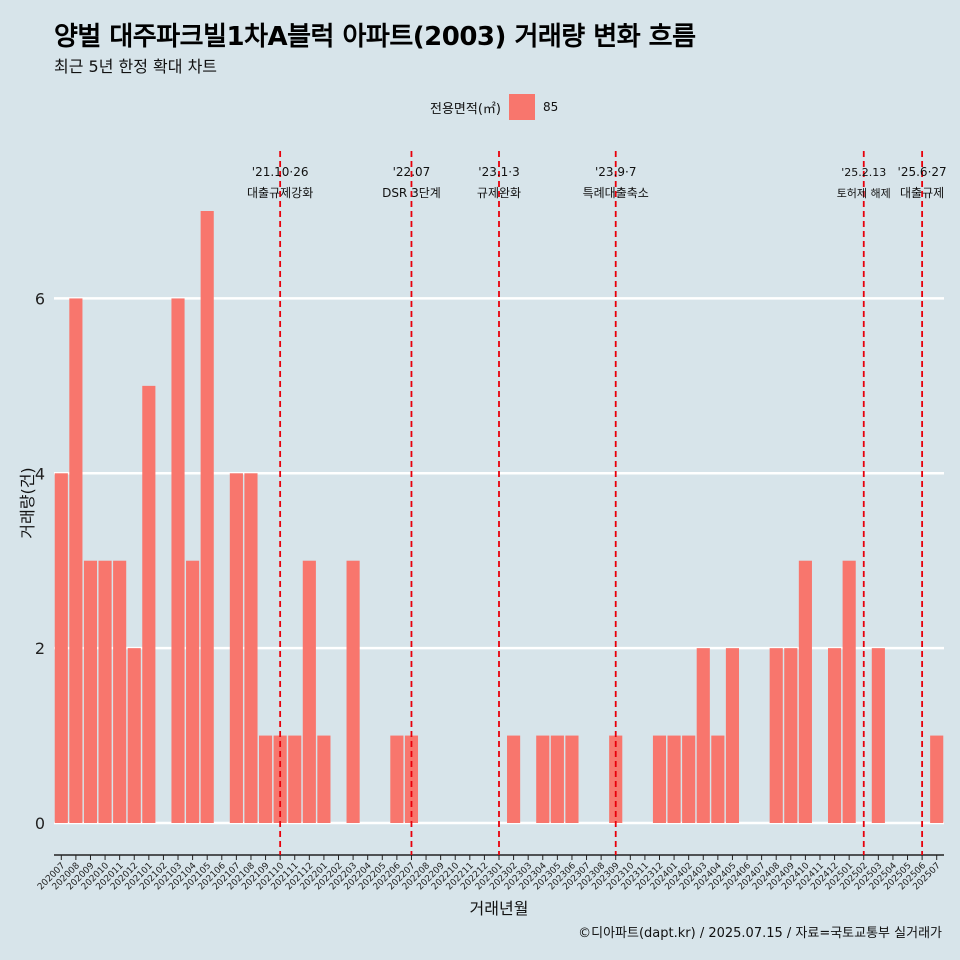  What do you see at coordinates (498, 172) in the screenshot?
I see `event-date-label: '23.1·3` at bounding box center [498, 172].